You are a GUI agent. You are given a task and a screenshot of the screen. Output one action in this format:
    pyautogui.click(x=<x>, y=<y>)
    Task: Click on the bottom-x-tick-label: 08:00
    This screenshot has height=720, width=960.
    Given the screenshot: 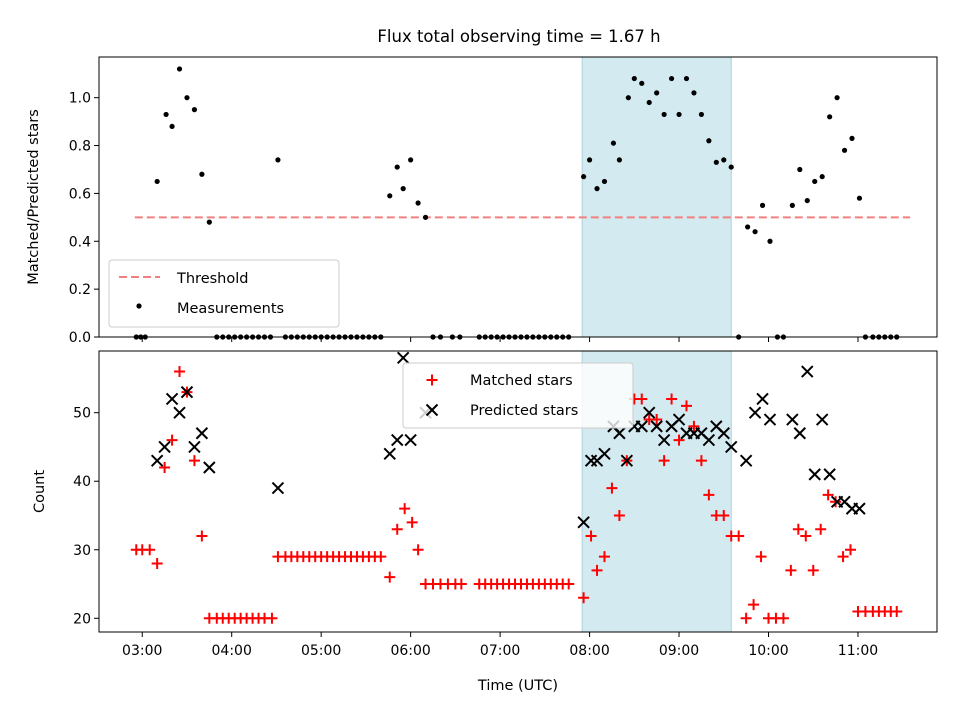 What is the action you would take?
    pyautogui.click(x=589, y=651)
    